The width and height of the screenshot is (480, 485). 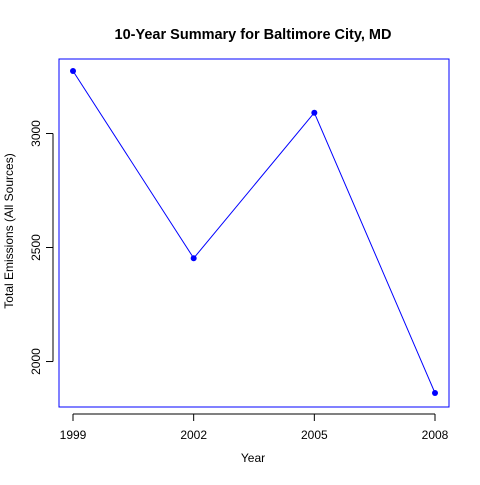 What do you see at coordinates (36, 133) in the screenshot?
I see `y-tick-label: 3000` at bounding box center [36, 133].